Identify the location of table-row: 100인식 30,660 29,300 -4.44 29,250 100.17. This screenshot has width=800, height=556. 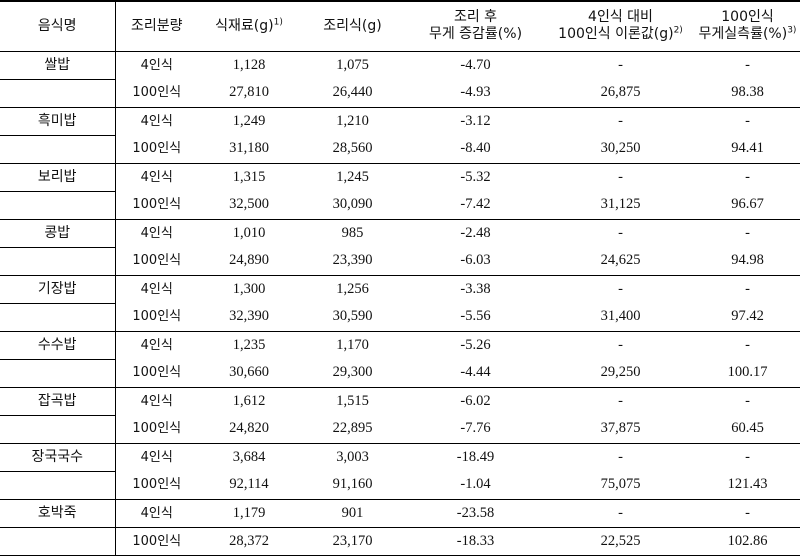
(400, 373).